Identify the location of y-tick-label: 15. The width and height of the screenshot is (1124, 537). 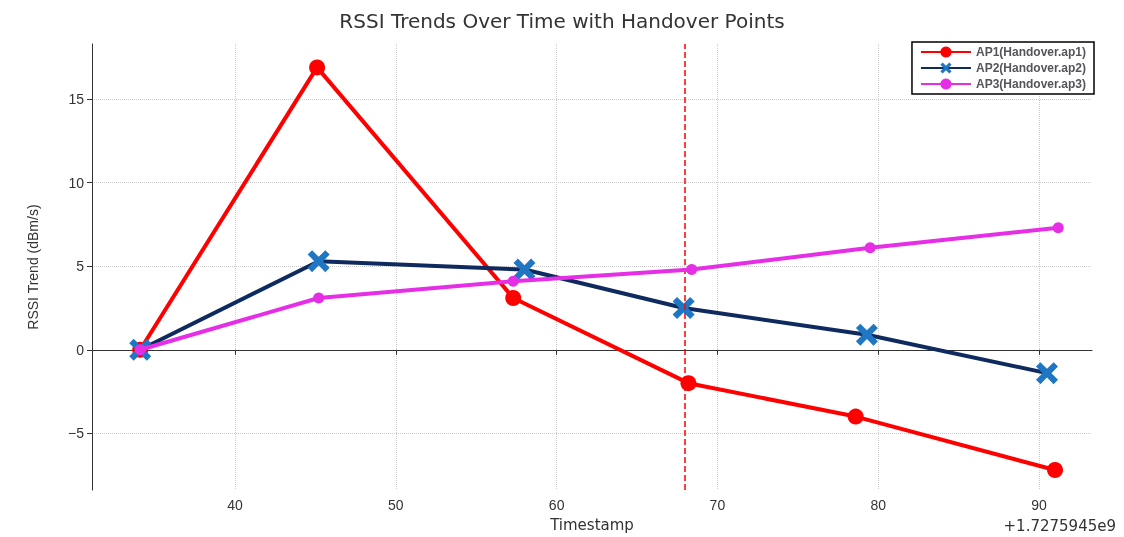
(76, 99).